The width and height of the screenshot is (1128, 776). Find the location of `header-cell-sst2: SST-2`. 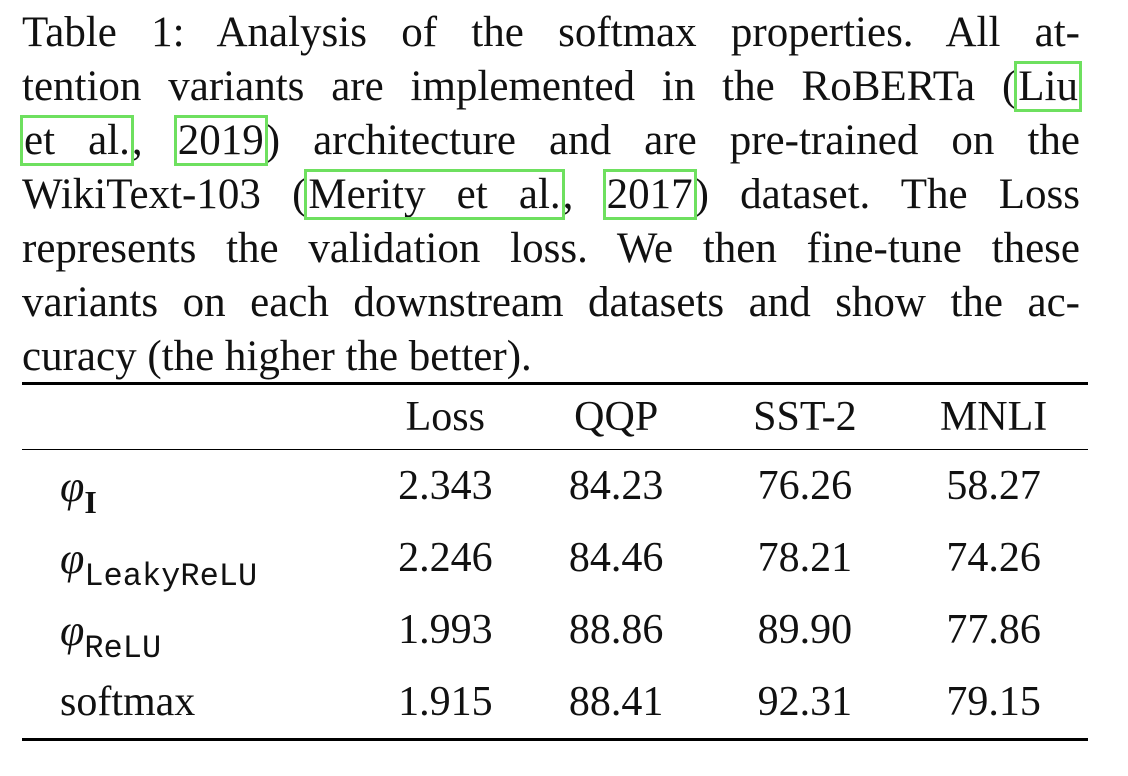

header-cell-sst2: SST-2 is located at coordinates (805, 417).